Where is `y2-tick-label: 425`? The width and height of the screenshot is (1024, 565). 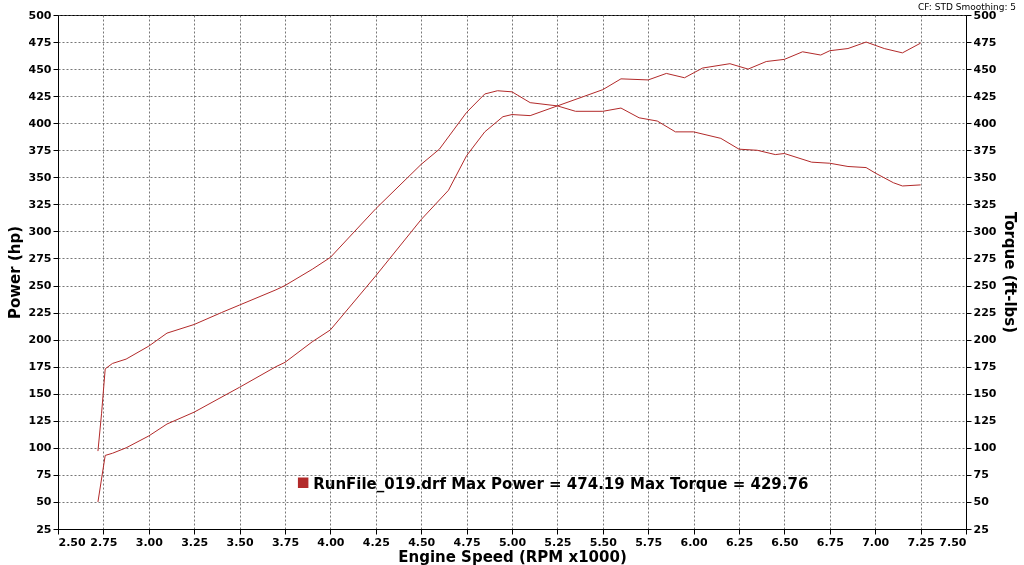
y2-tick-label: 425 is located at coordinates (985, 96).